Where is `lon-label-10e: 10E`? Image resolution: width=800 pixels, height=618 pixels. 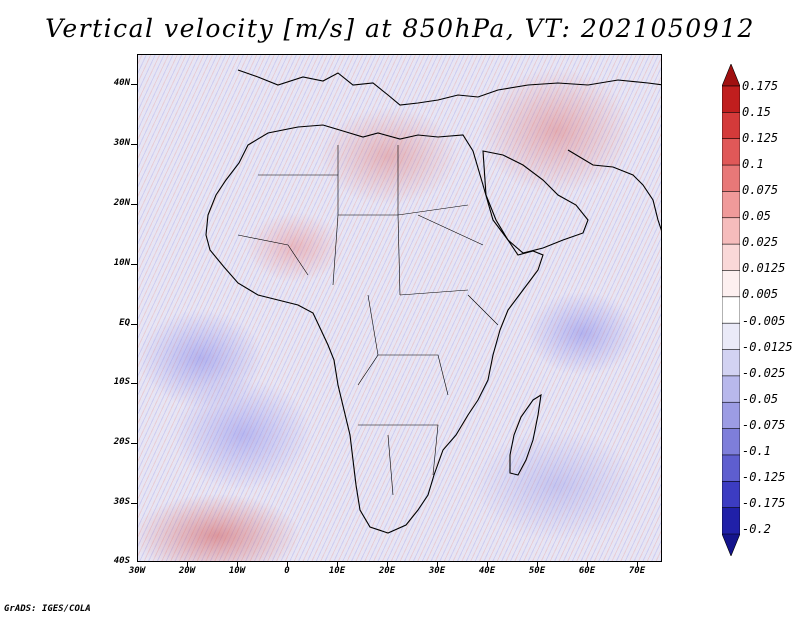
lon-label-10e: 10E is located at coordinates (337, 571).